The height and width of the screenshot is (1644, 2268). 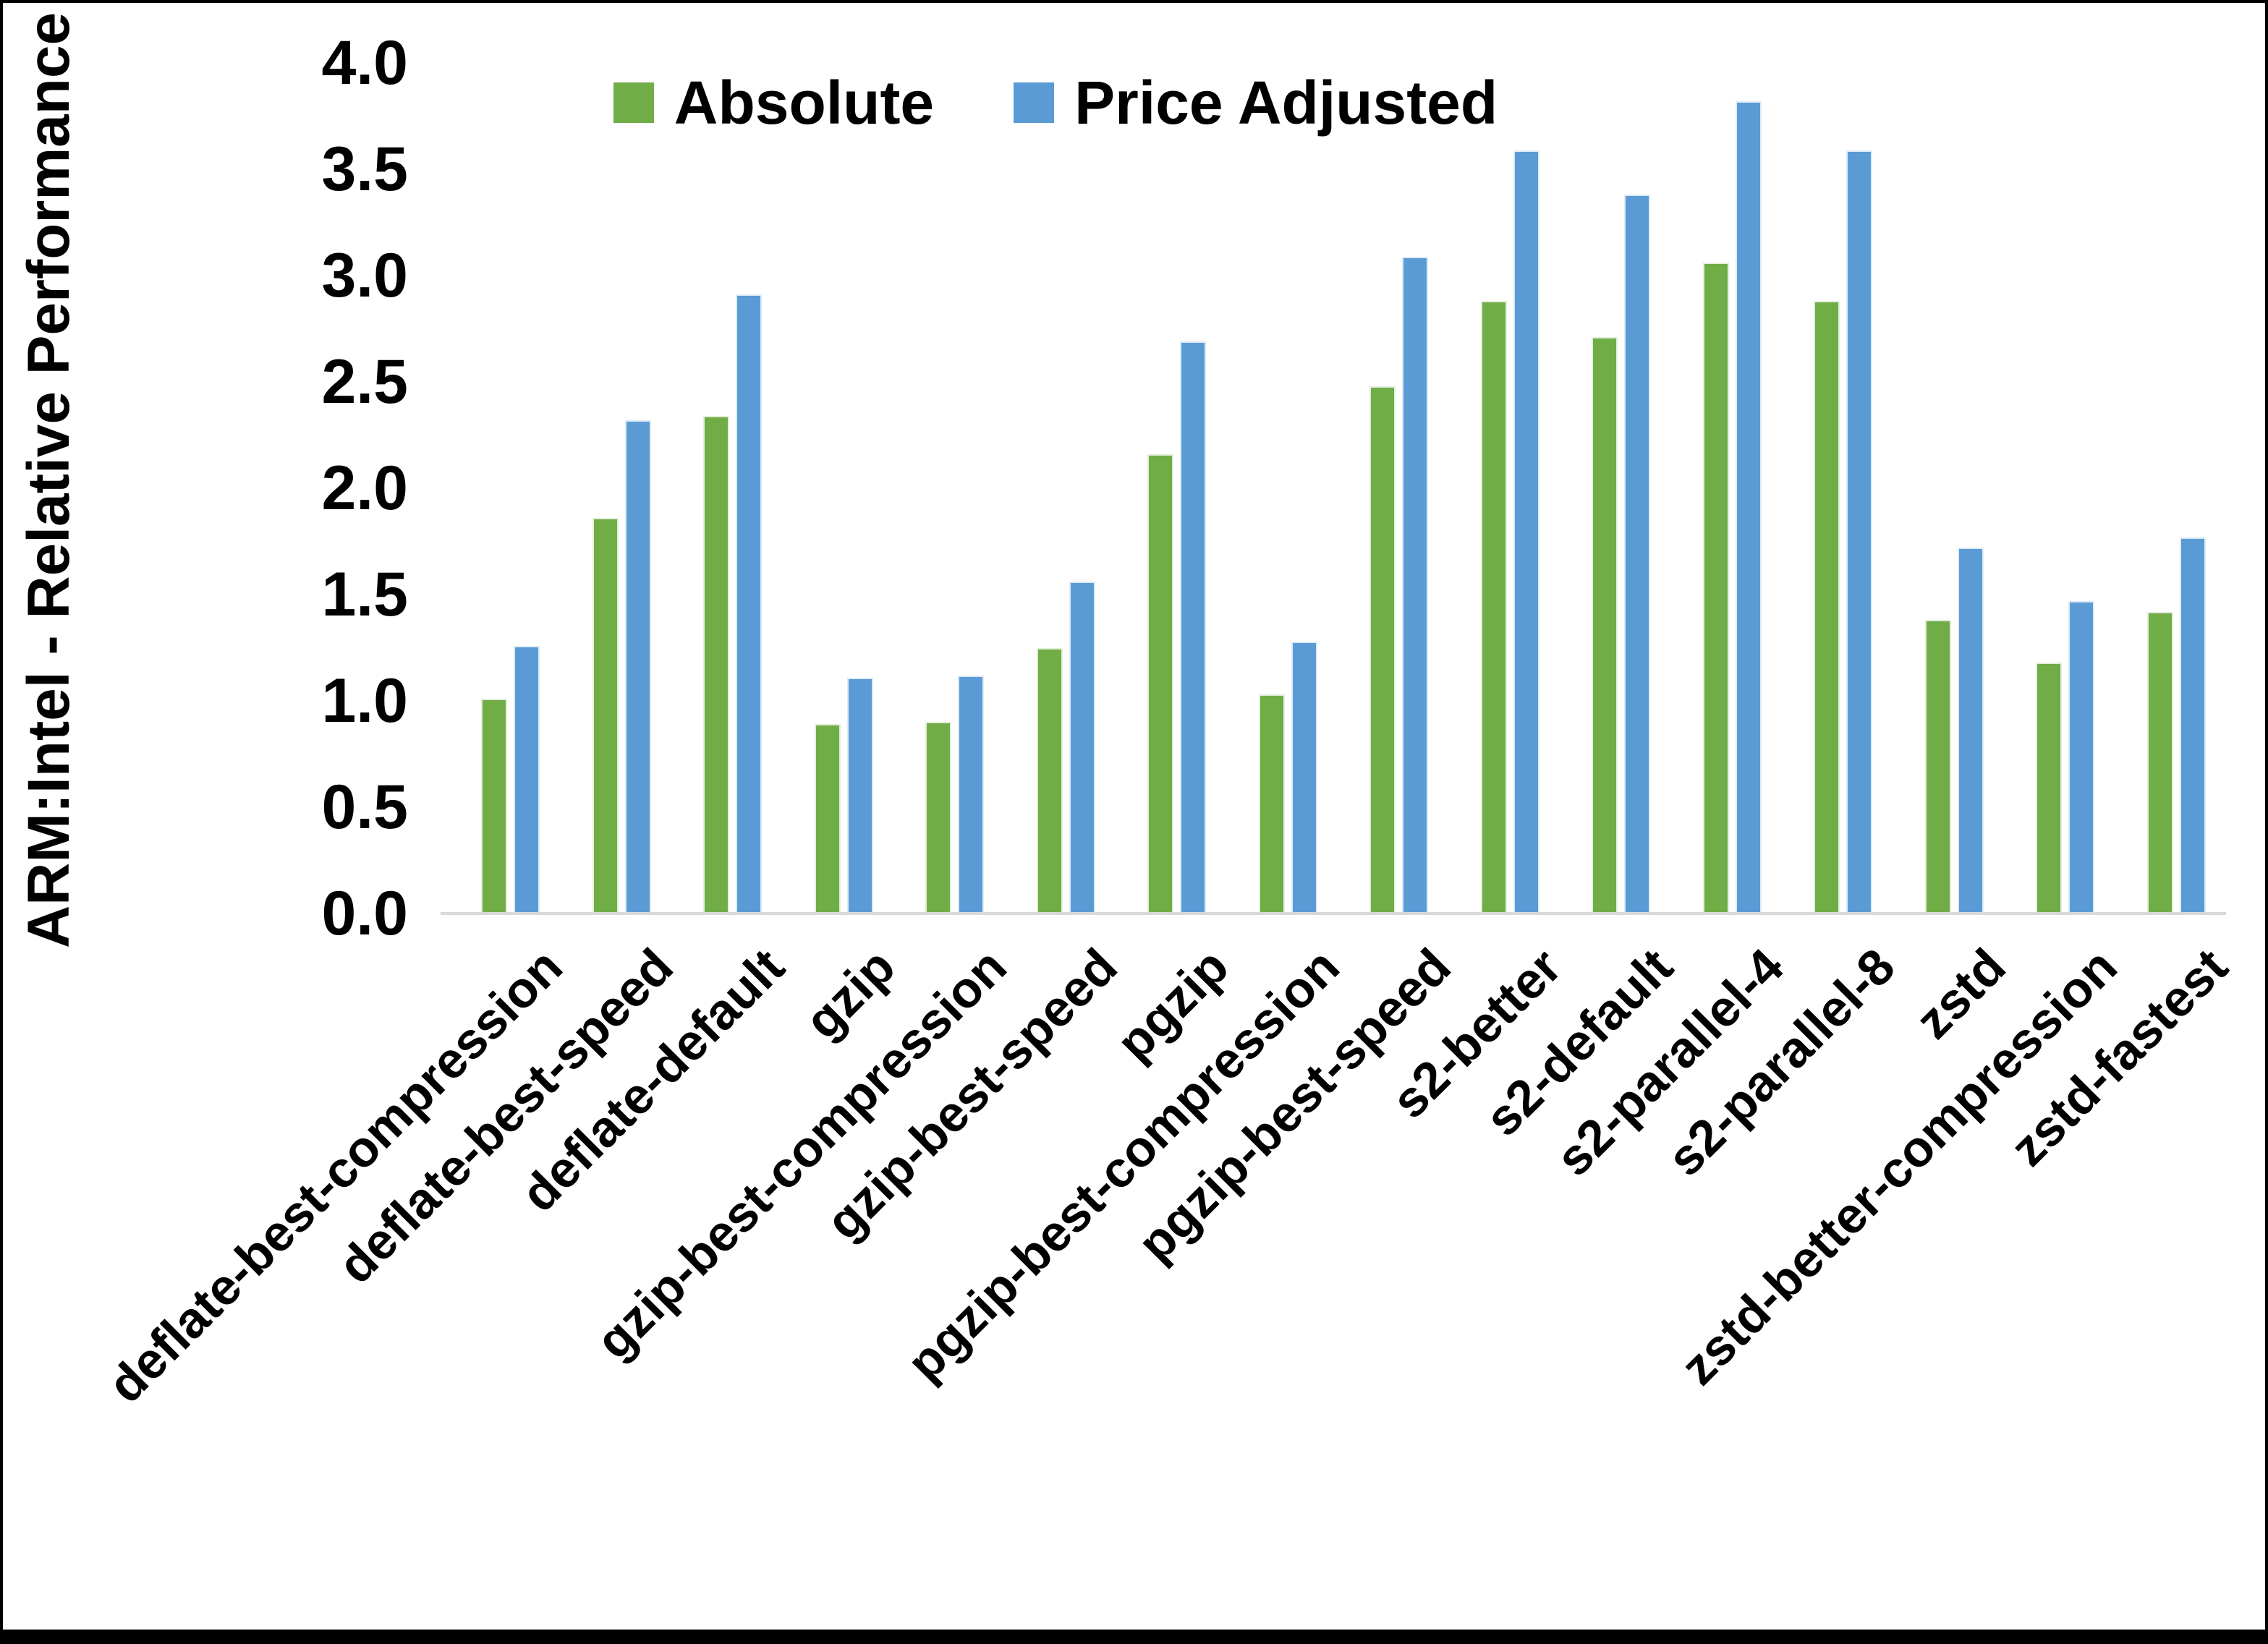 What do you see at coordinates (1193, 627) in the screenshot?
I see `bar-price-adjusted-pgzip` at bounding box center [1193, 627].